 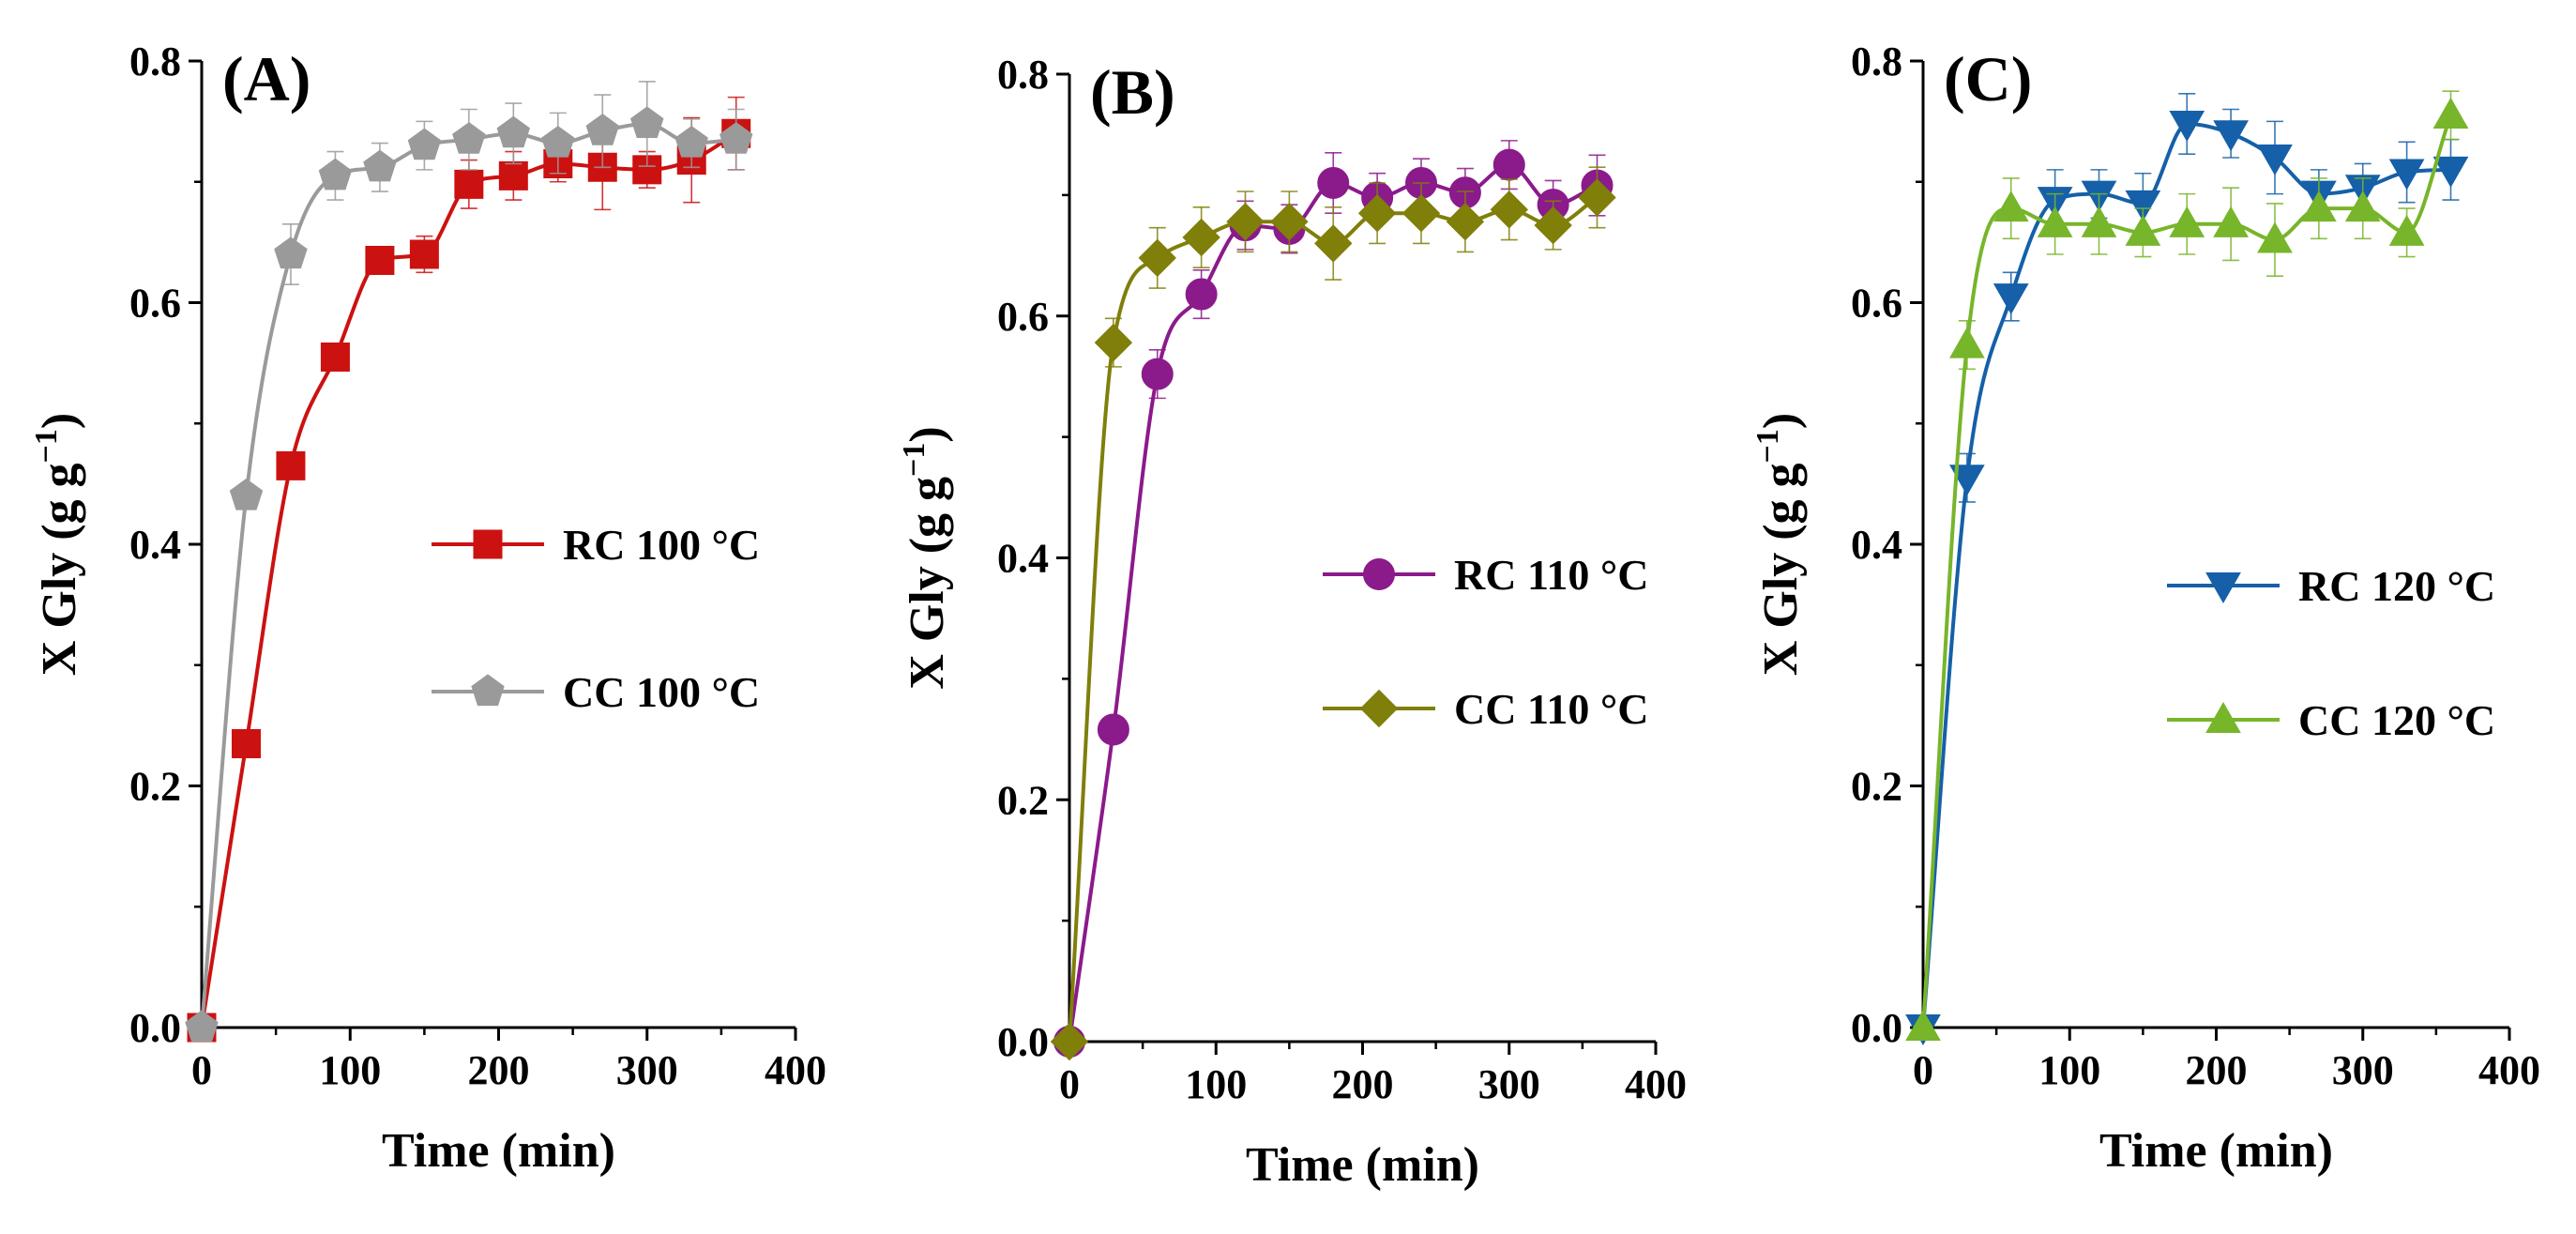 I want to click on legend-label: RC 110 °C, so click(x=1551, y=575).